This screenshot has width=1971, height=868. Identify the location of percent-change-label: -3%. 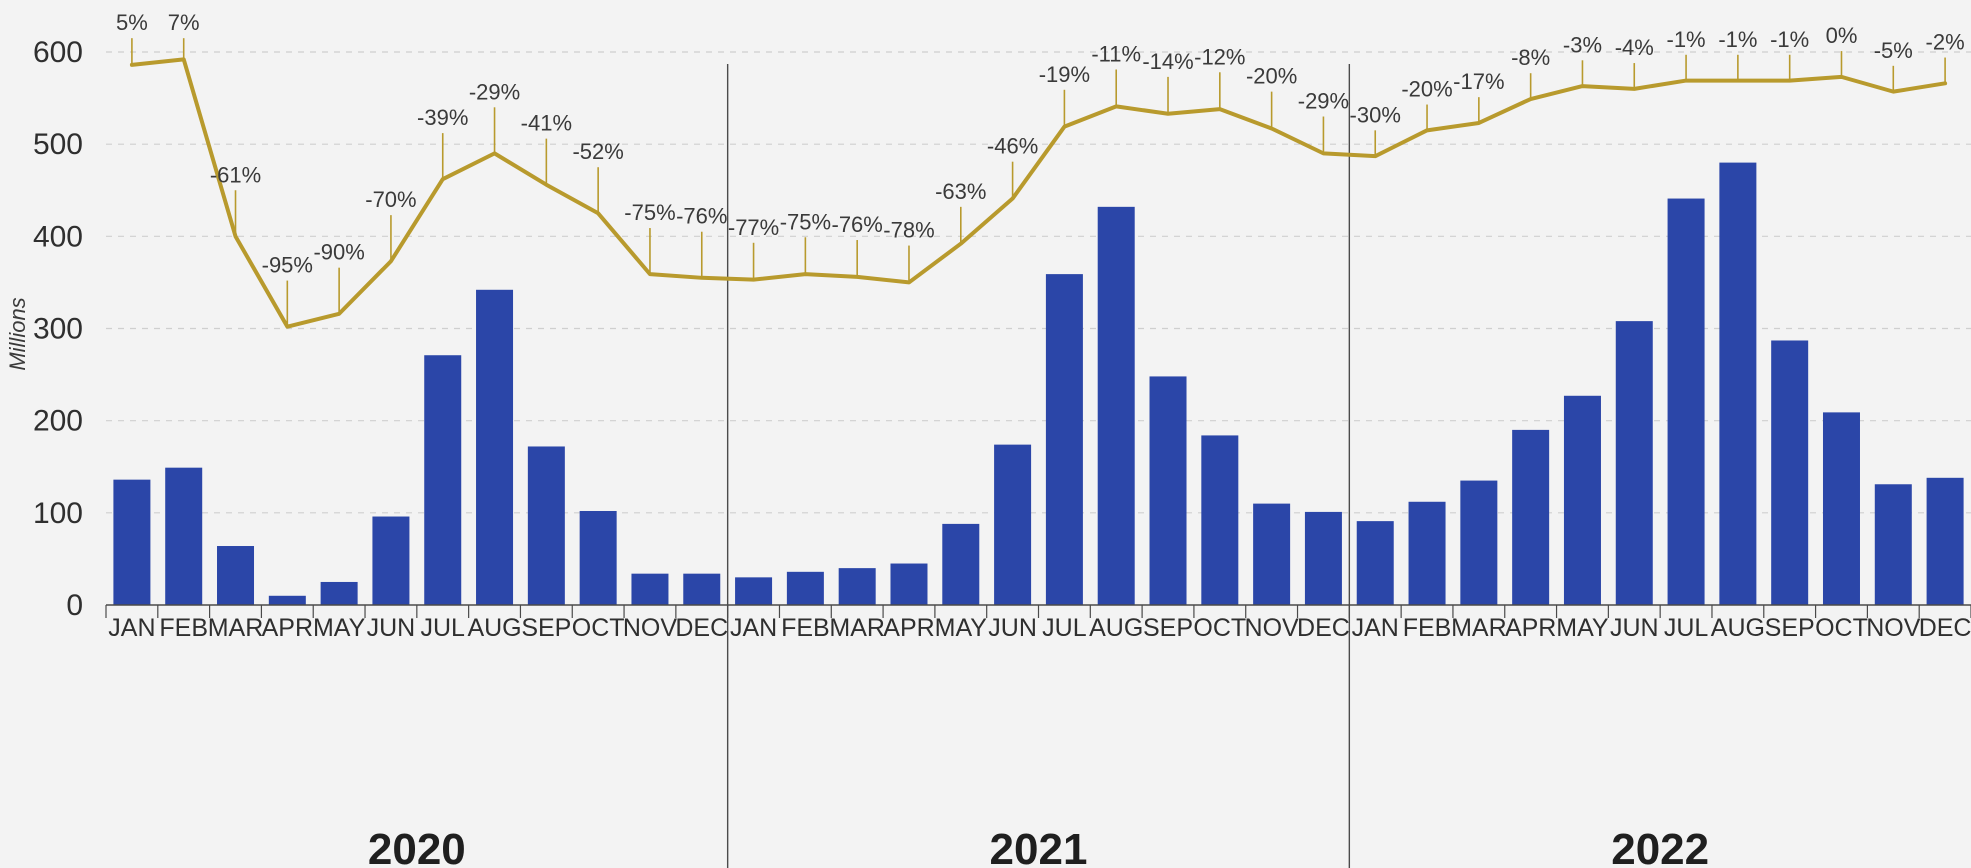
(1582, 44).